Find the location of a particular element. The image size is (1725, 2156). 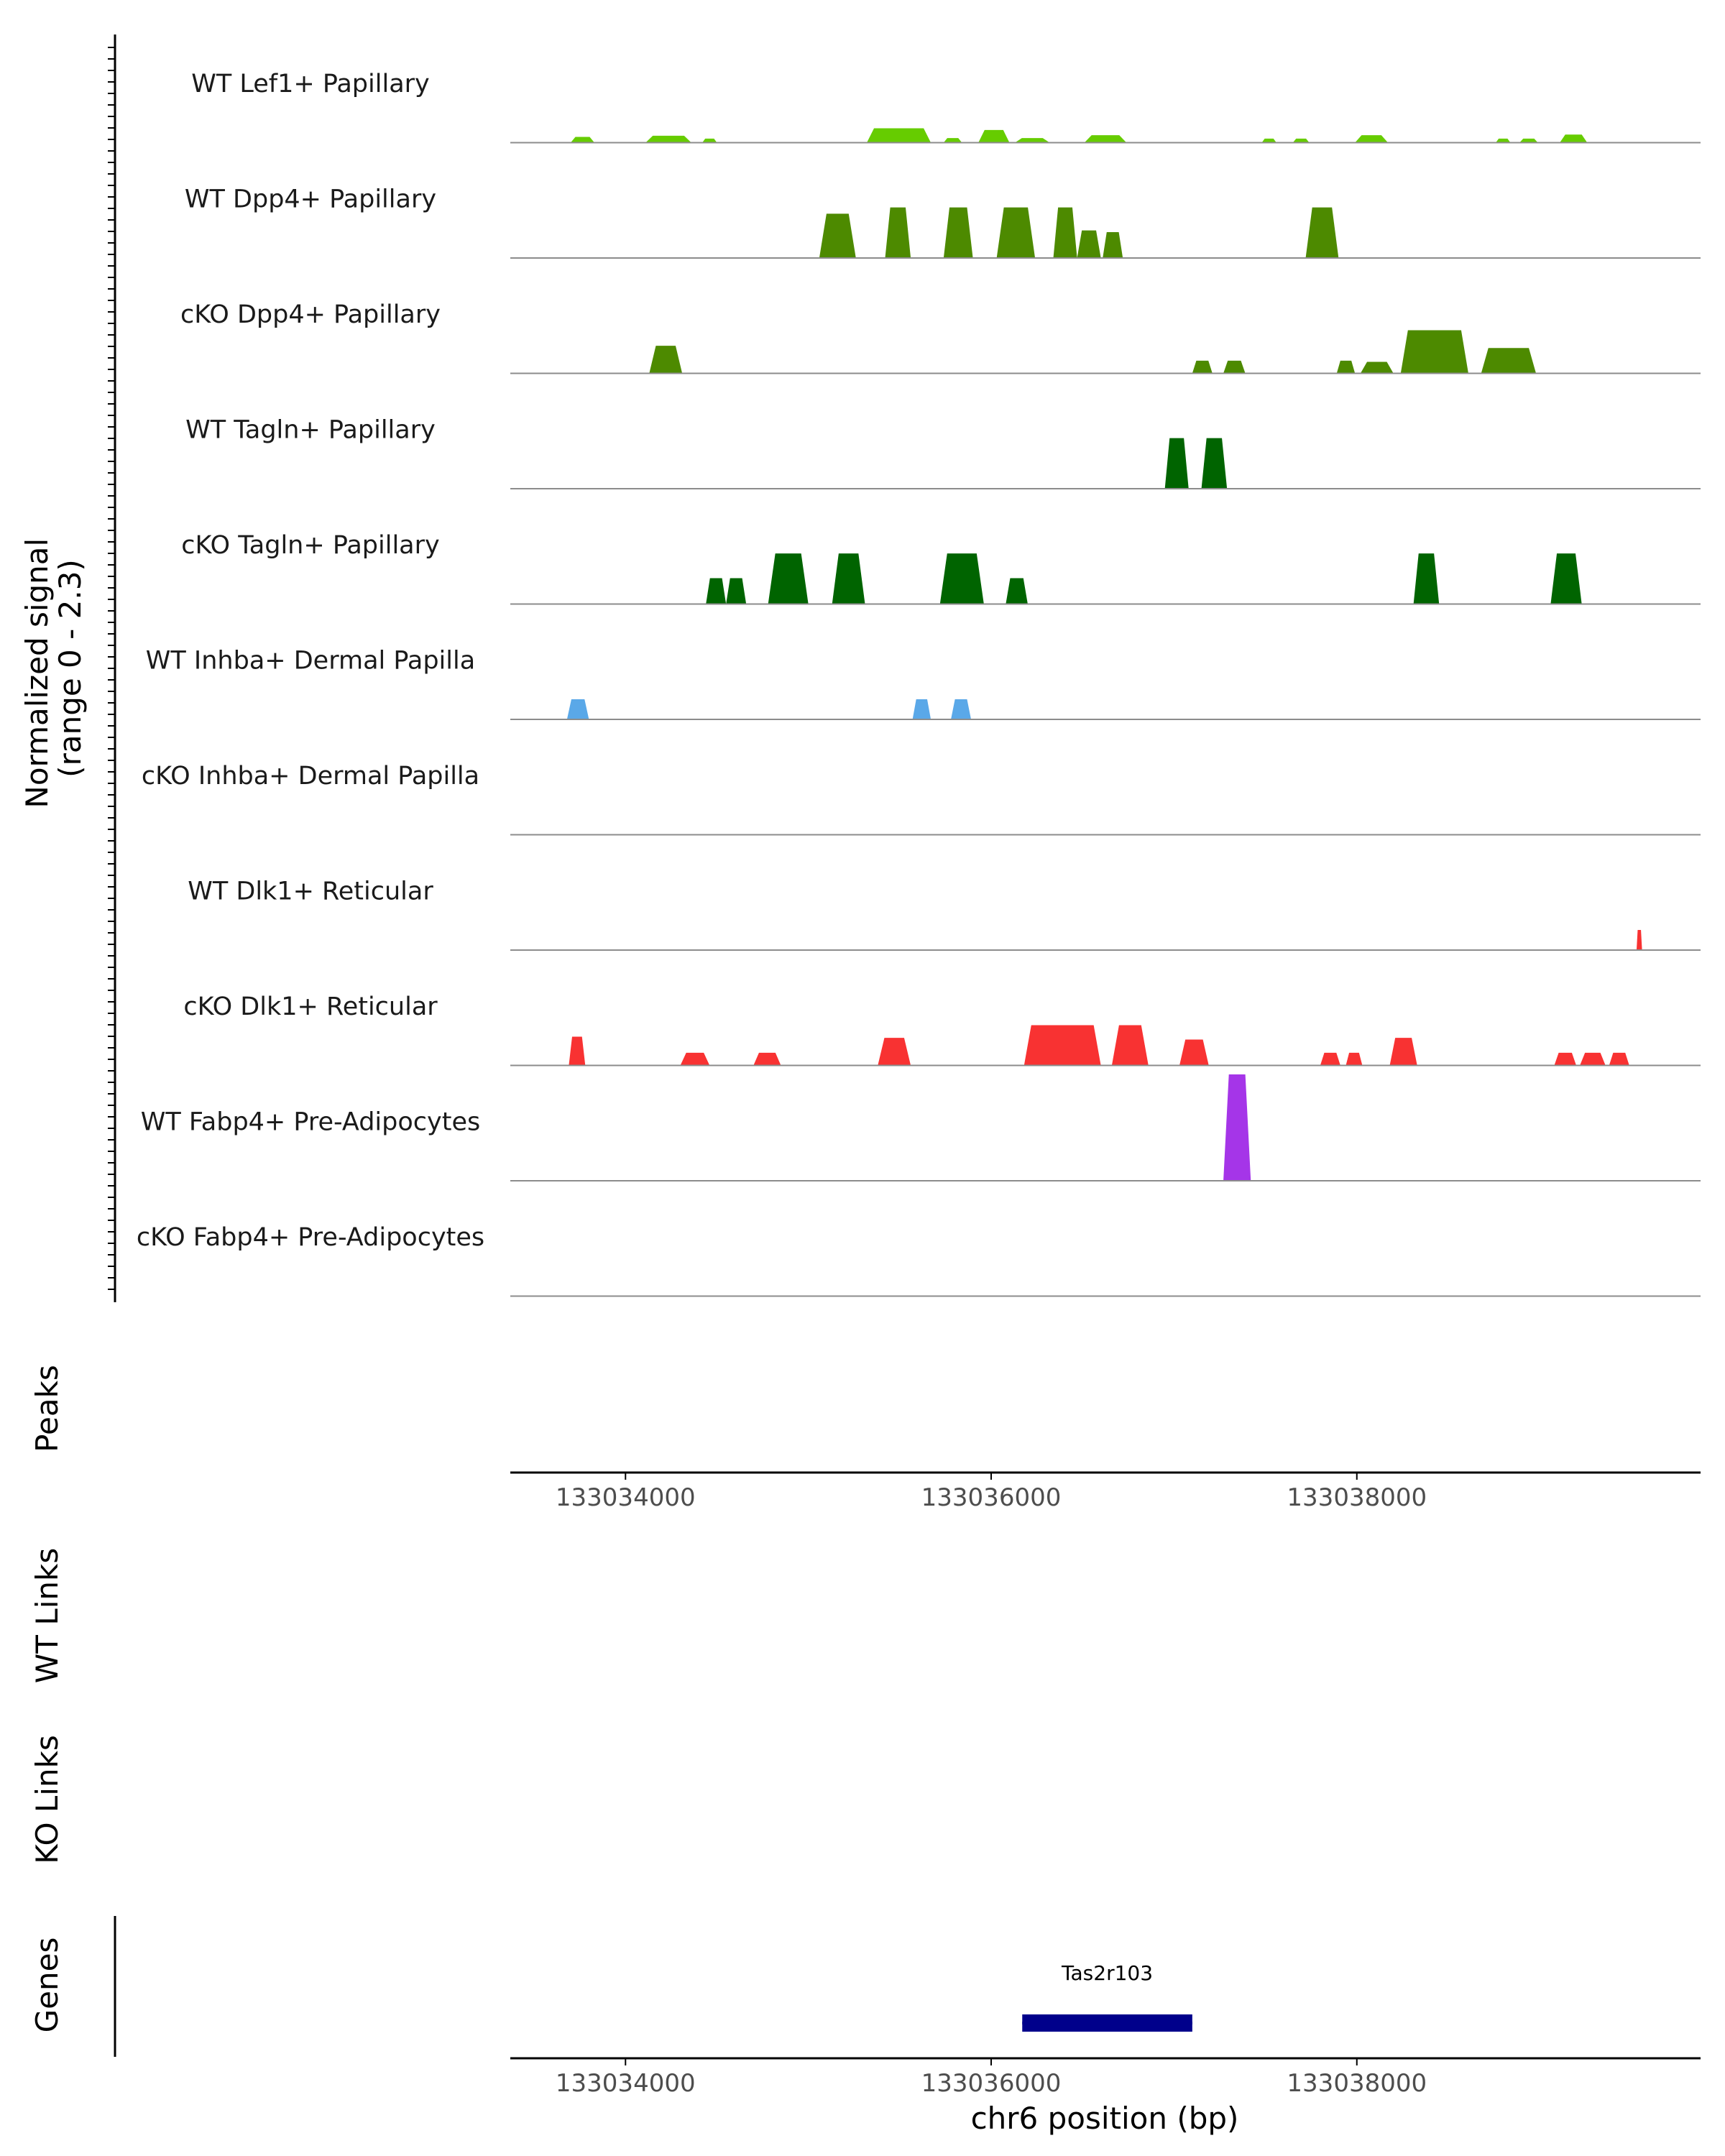

coverage-y-axis is located at coordinates (112, 668).